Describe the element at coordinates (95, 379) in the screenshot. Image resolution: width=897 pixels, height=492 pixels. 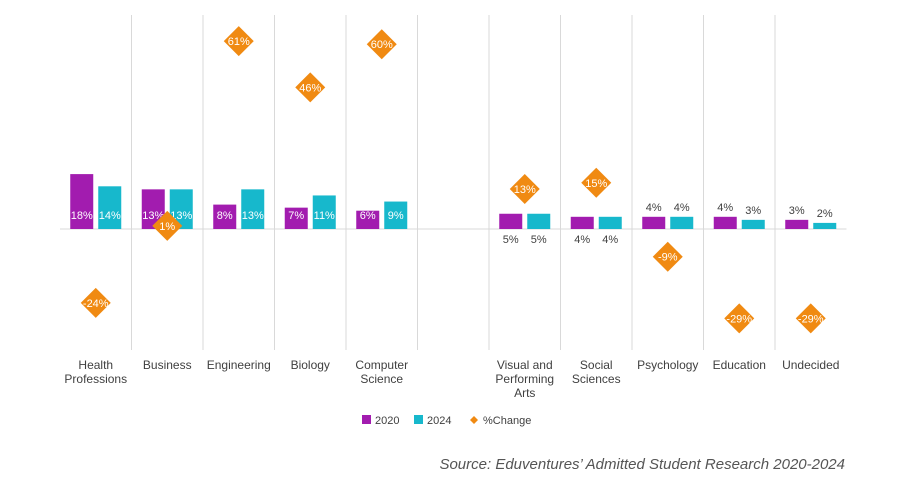
I see `category-label: Professions` at that location.